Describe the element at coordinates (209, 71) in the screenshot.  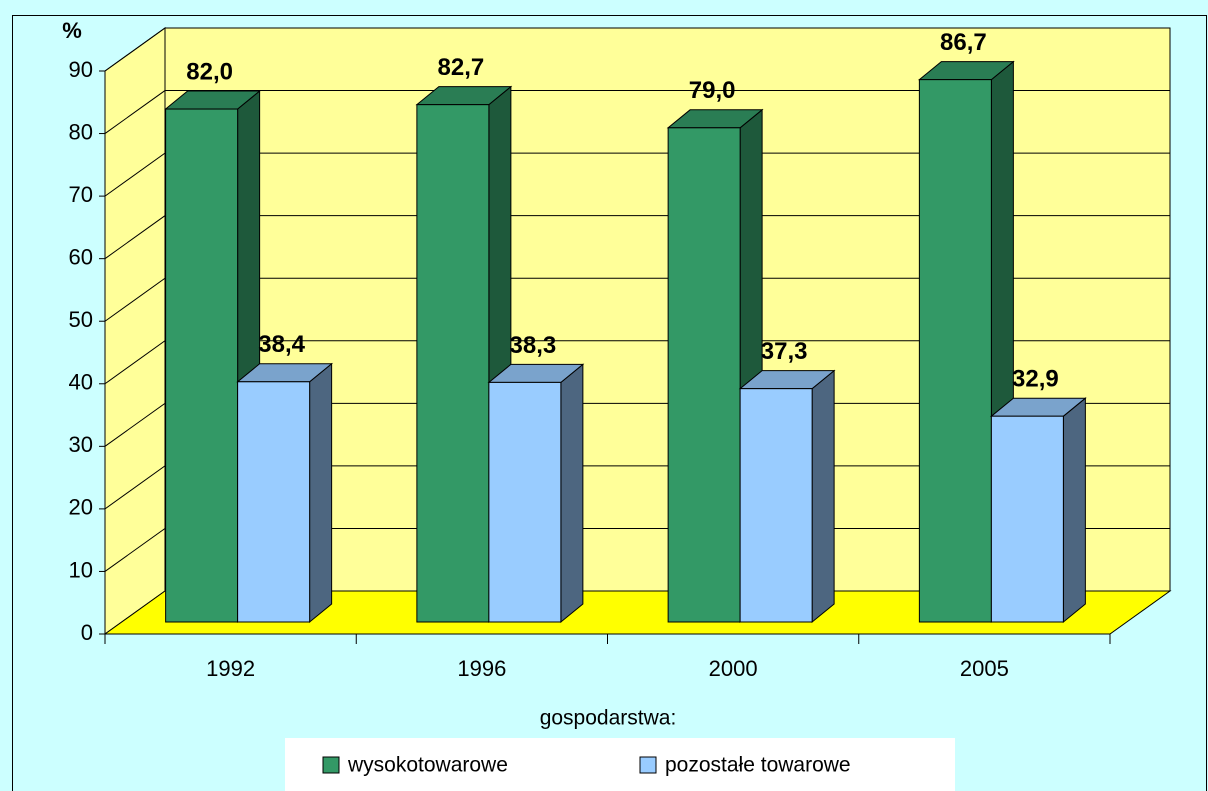
I see `data-label: 82,0` at that location.